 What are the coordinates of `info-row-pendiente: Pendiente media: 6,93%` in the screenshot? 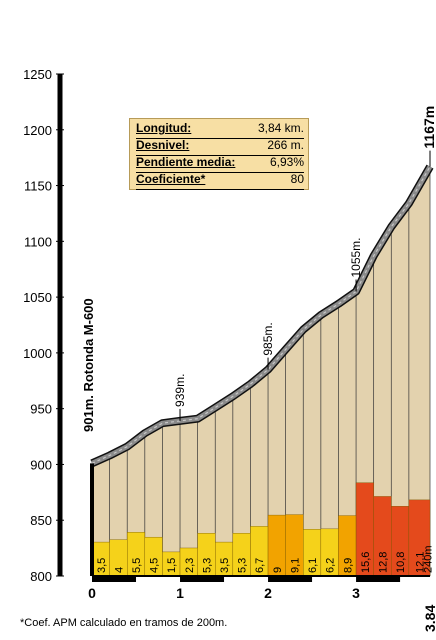 It's located at (220, 164).